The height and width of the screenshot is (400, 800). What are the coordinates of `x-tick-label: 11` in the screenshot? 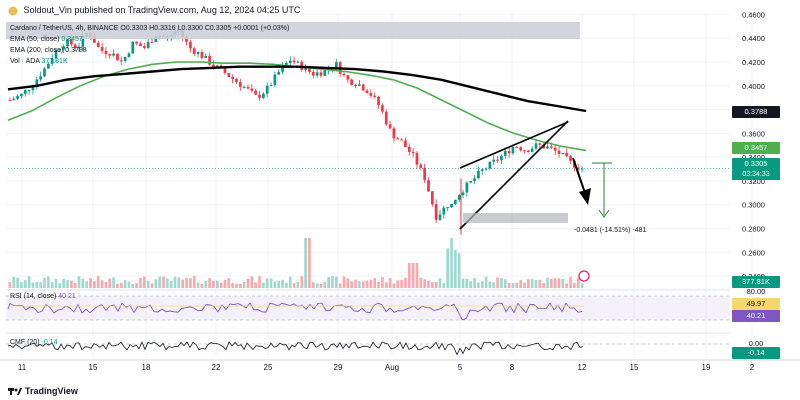 It's located at (22, 367).